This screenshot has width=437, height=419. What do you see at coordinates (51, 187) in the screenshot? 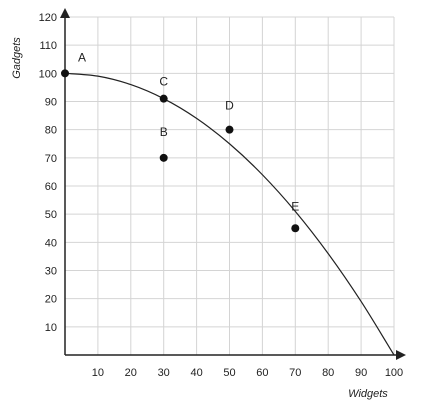
I see `y-tick-label: 60` at bounding box center [51, 187].